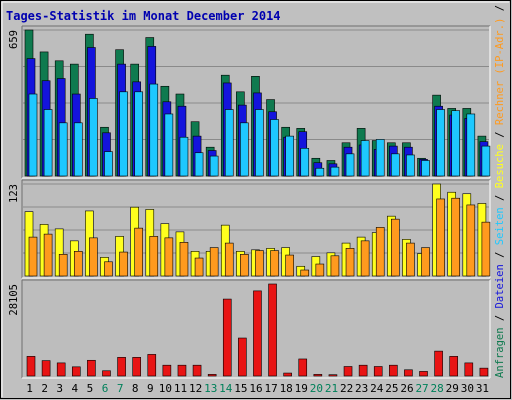 The image size is (512, 400). Describe the element at coordinates (75, 388) in the screenshot. I see `x-tick-label: 4` at that location.